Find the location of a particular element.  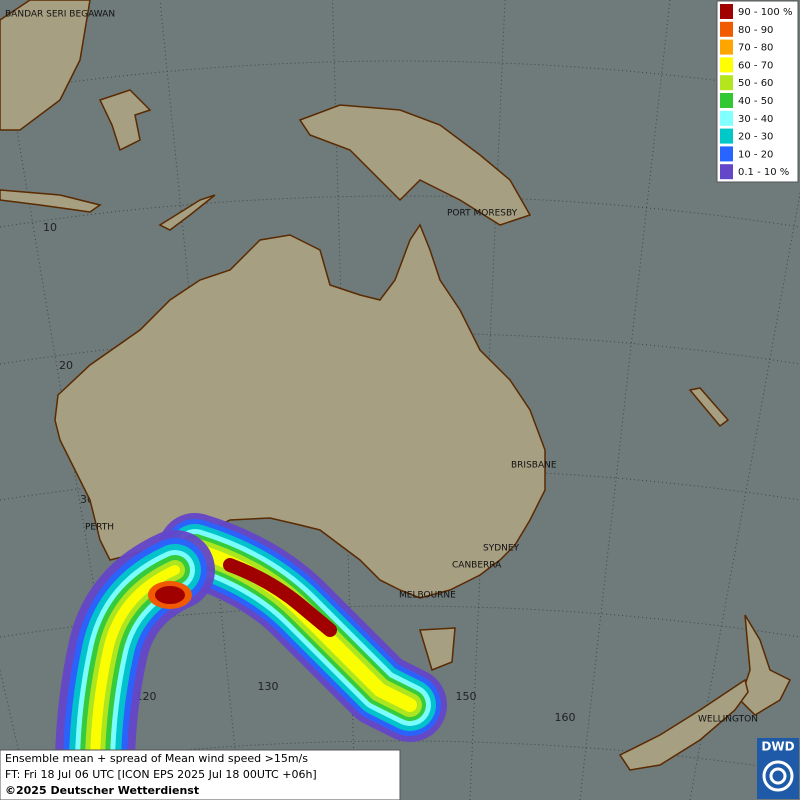

footer-line: ©2025 Deutscher Wetterdienst is located at coordinates (102, 790).